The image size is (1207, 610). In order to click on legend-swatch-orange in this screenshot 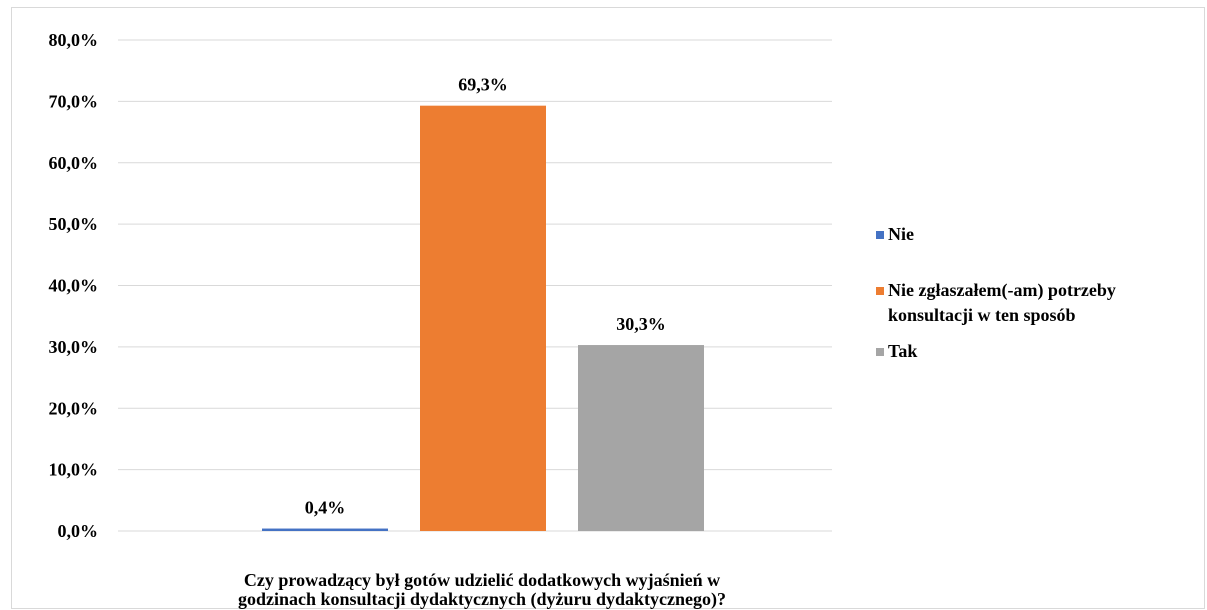, I will do `click(880, 291)`.